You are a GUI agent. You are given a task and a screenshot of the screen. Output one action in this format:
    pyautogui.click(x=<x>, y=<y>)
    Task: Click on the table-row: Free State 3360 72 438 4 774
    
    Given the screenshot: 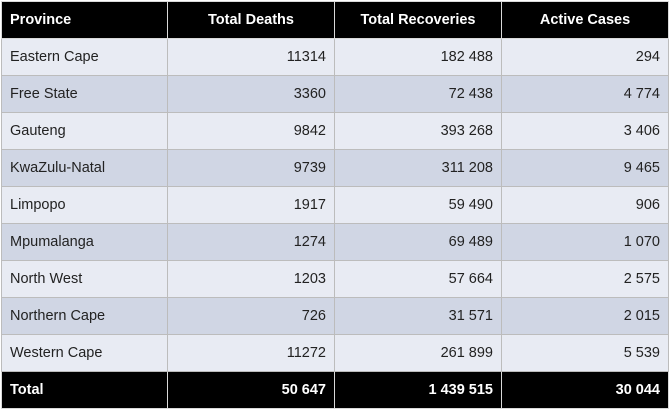 What is the action you would take?
    pyautogui.click(x=335, y=94)
    